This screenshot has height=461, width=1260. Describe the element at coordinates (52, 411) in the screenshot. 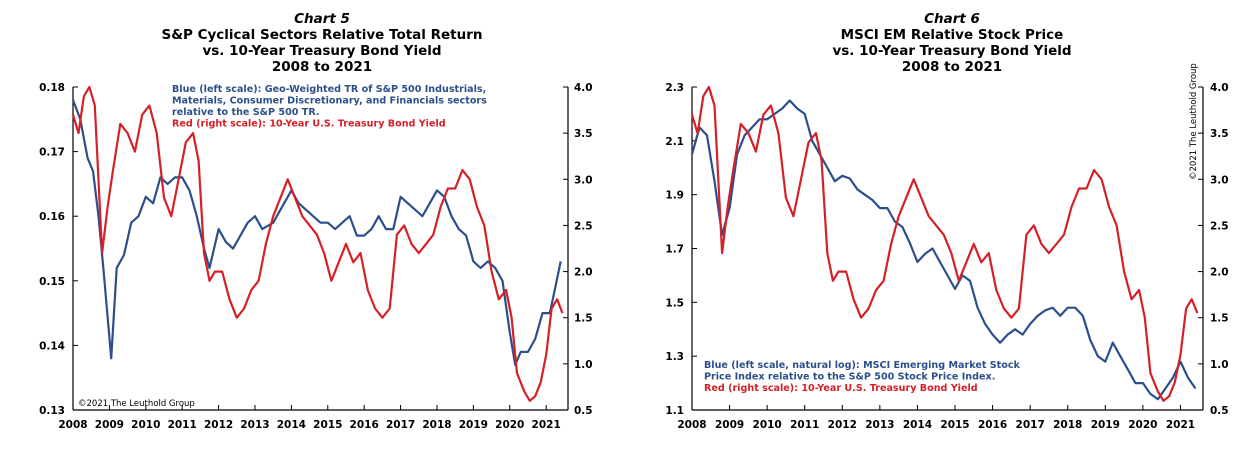

I see `left-tick-label: 0.13` at that location.